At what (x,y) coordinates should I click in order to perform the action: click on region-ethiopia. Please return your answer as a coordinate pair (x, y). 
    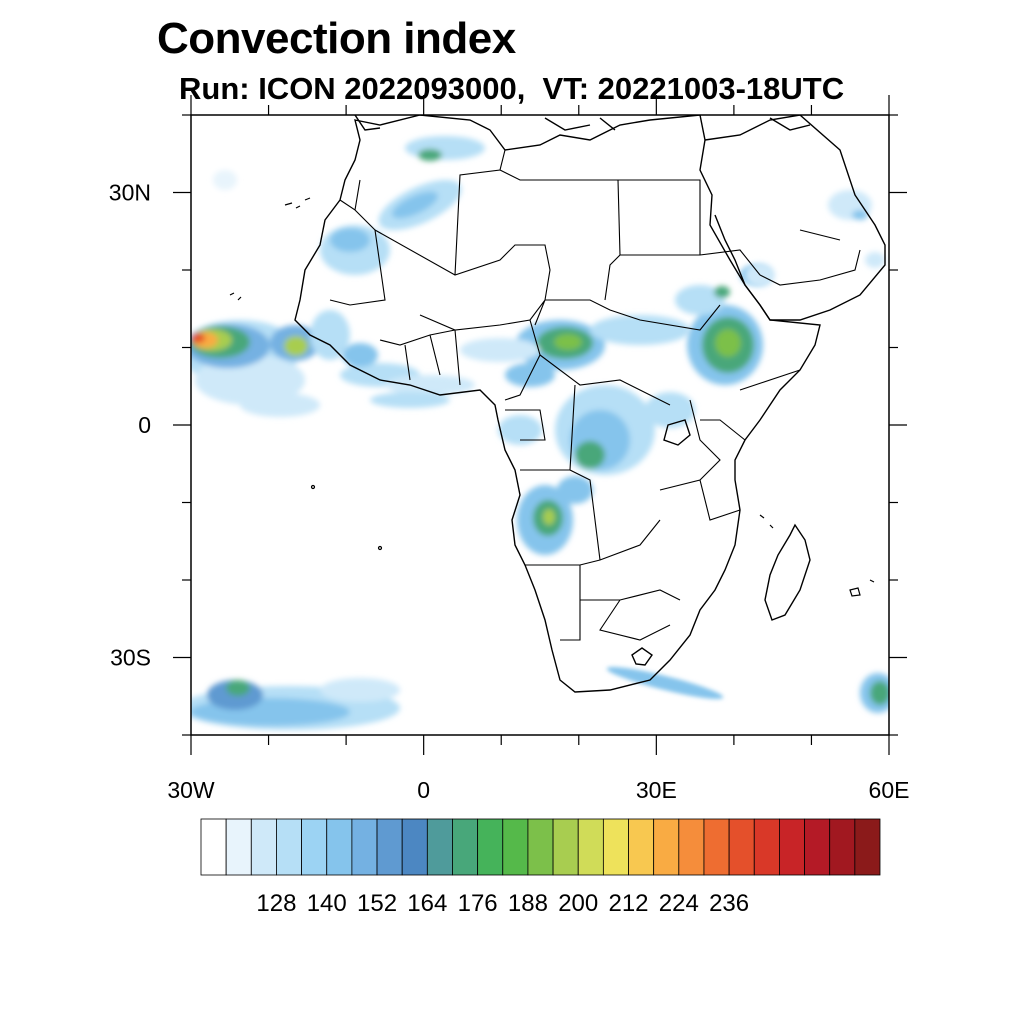
    Looking at the image, I should click on (722, 325).